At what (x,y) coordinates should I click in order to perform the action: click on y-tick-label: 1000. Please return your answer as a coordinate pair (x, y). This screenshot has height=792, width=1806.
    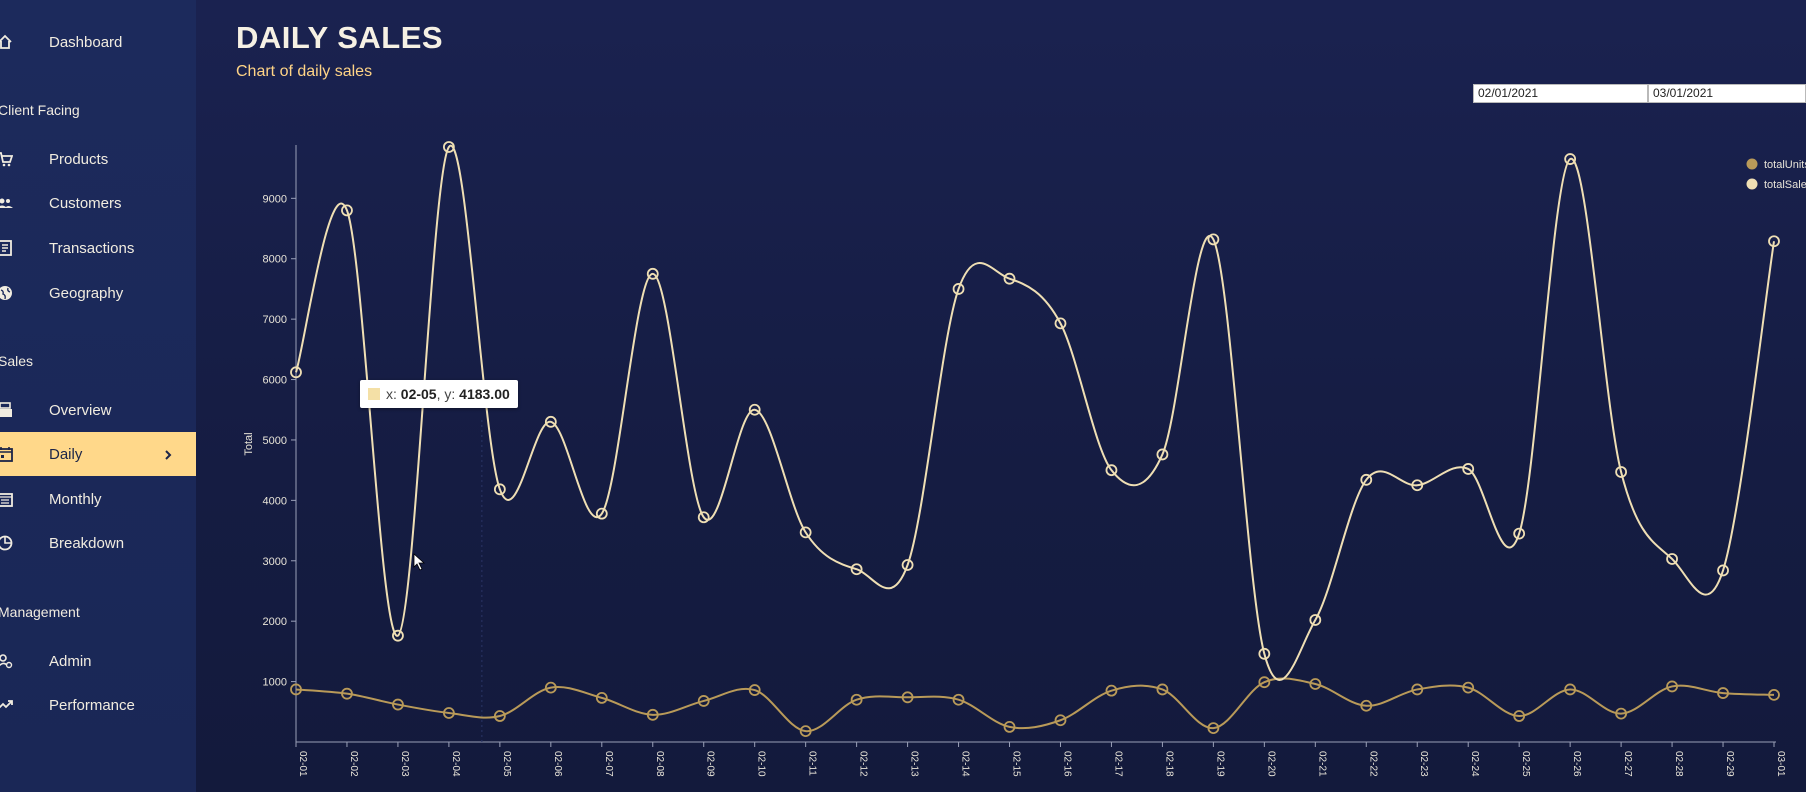
    Looking at the image, I should click on (275, 683).